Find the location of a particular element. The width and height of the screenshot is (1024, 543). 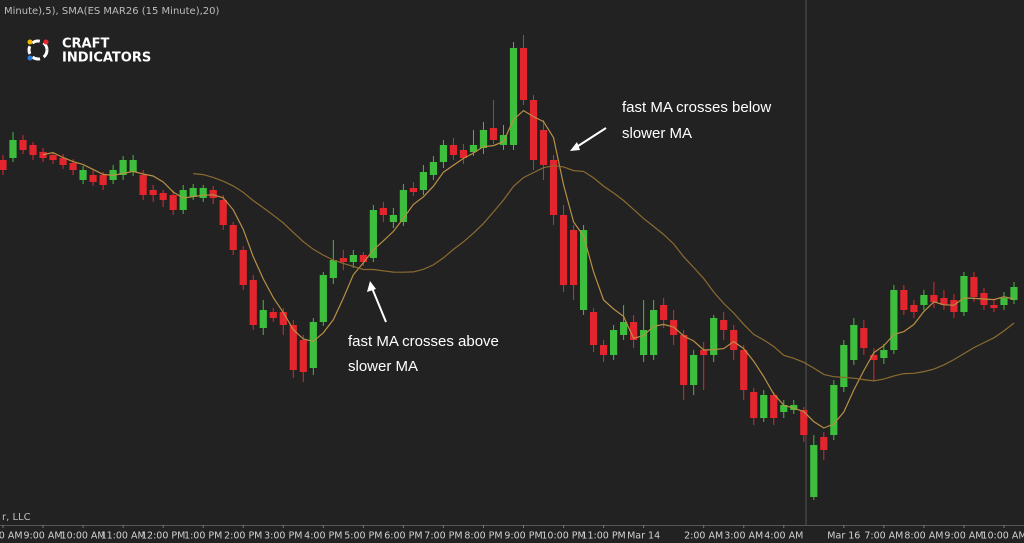

logo-dot is located at coordinates (46, 42).